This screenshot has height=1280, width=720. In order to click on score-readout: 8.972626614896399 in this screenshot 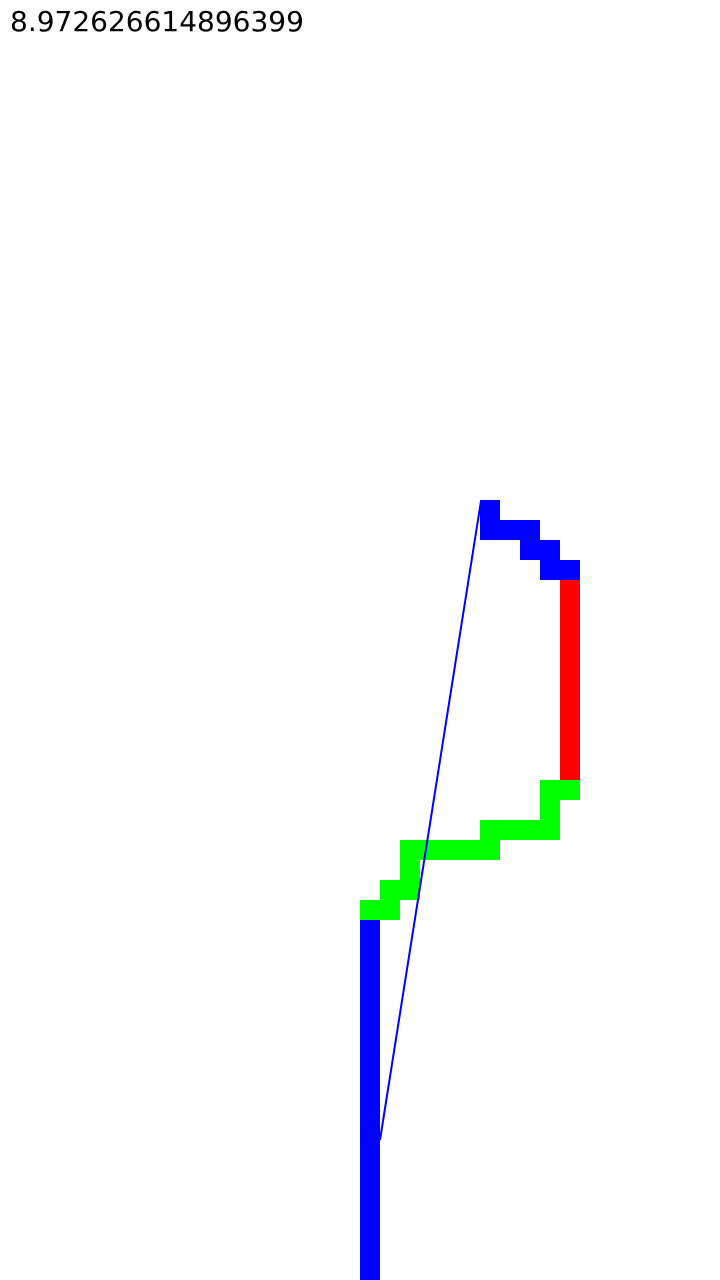, I will do `click(157, 21)`.